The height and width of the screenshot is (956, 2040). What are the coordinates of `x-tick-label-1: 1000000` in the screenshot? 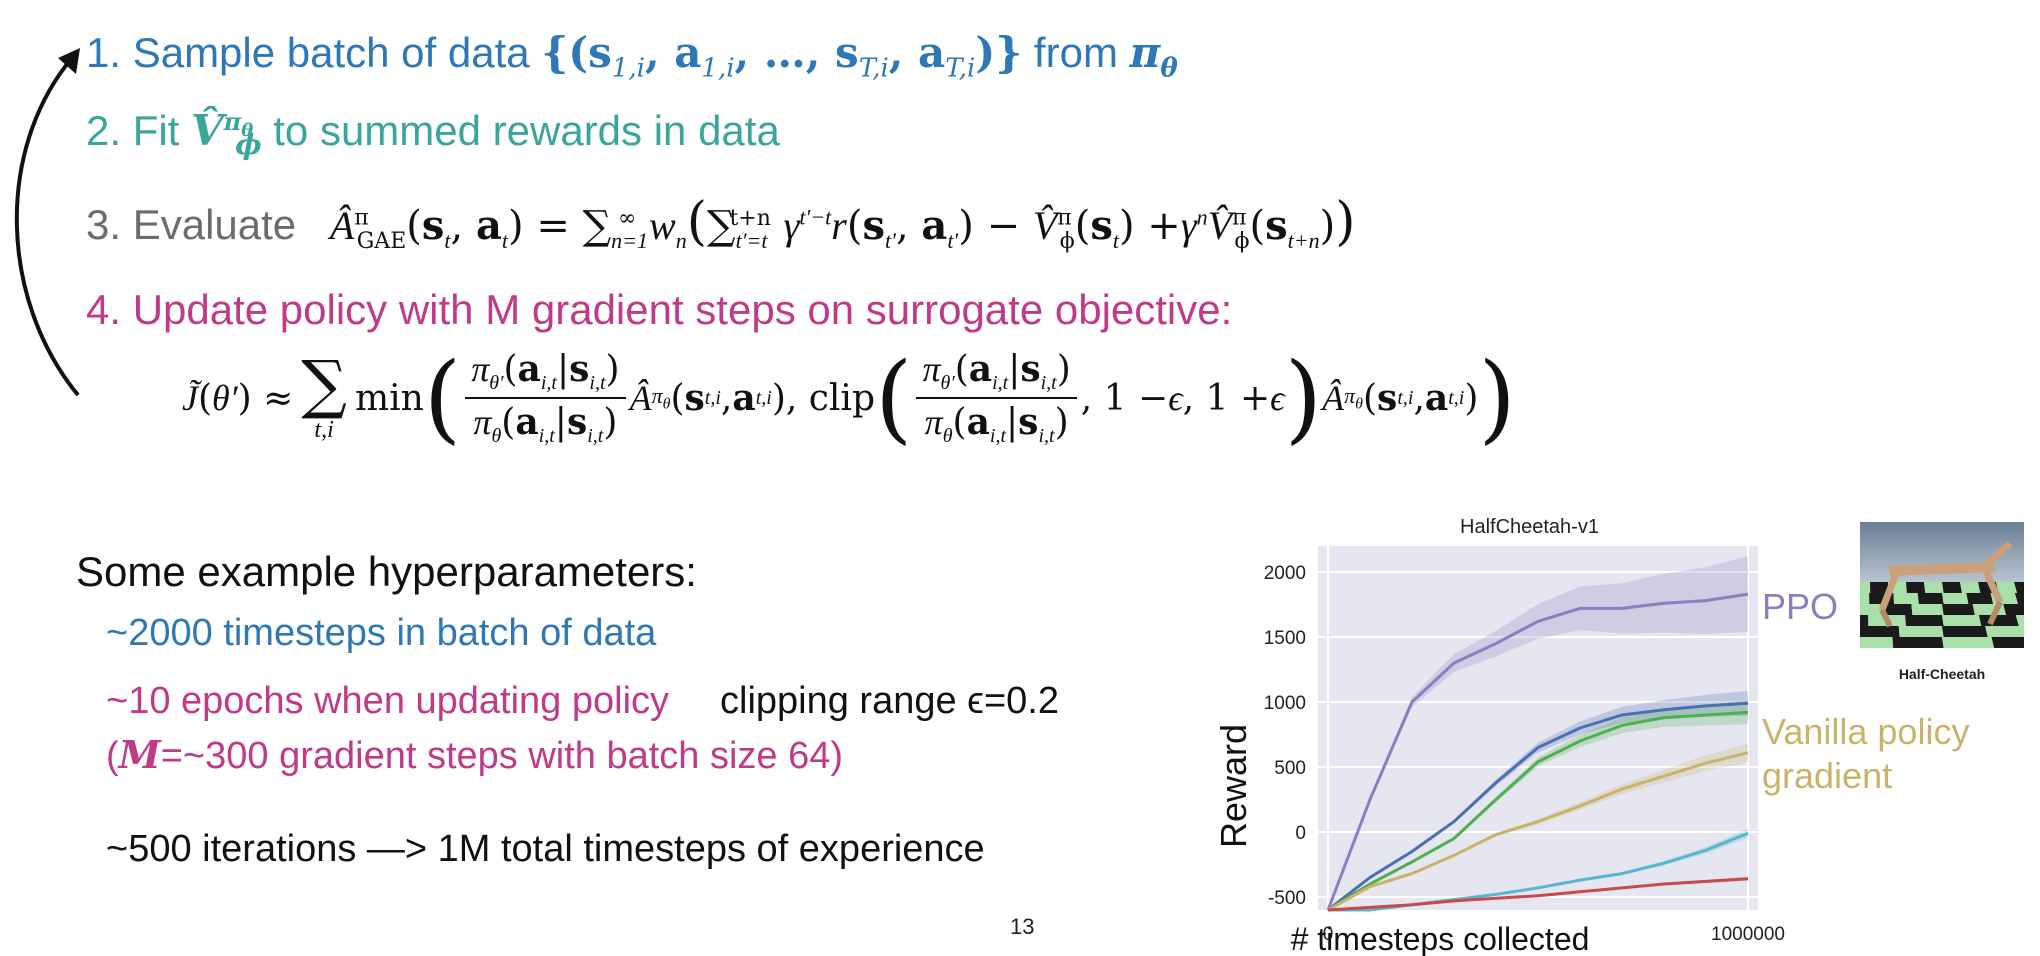 It's located at (1748, 934).